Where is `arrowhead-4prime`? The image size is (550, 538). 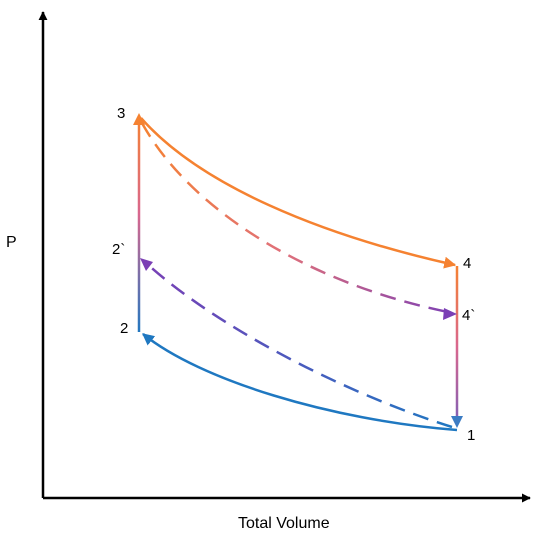
arrowhead-4prime is located at coordinates (450, 314).